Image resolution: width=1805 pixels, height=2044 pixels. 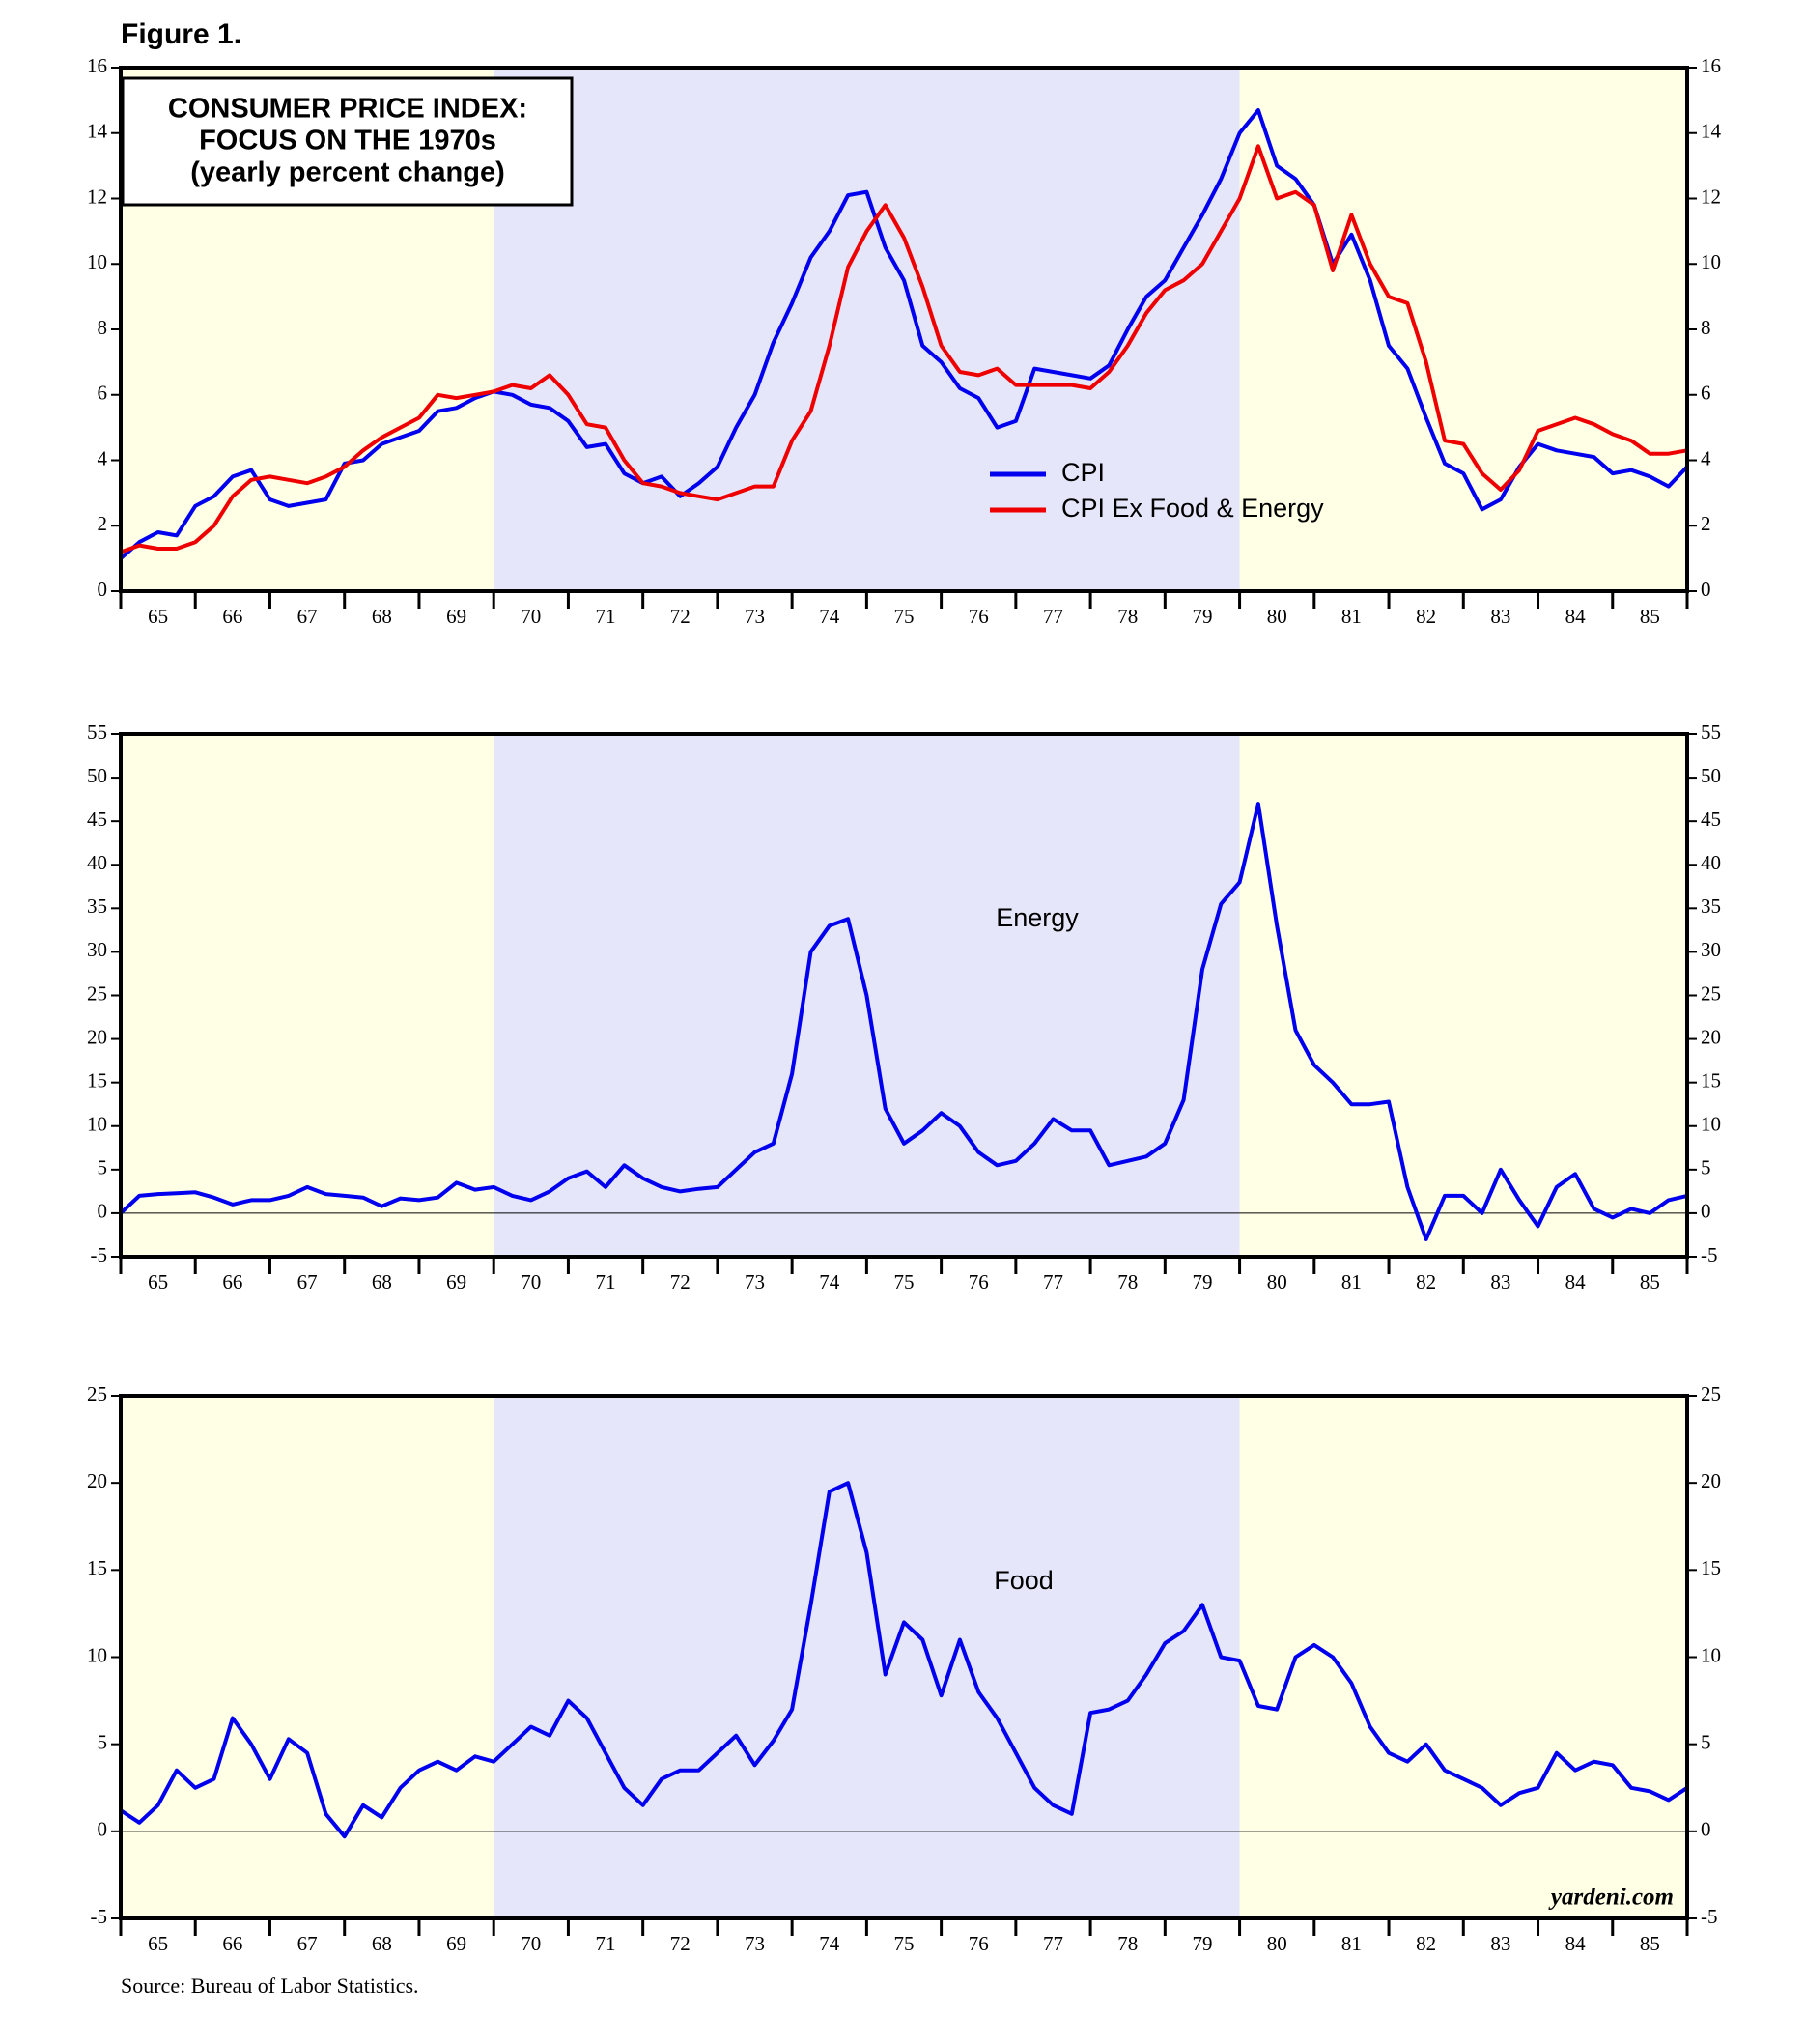 What do you see at coordinates (97, 732) in the screenshot?
I see `y-tick-label: 55` at bounding box center [97, 732].